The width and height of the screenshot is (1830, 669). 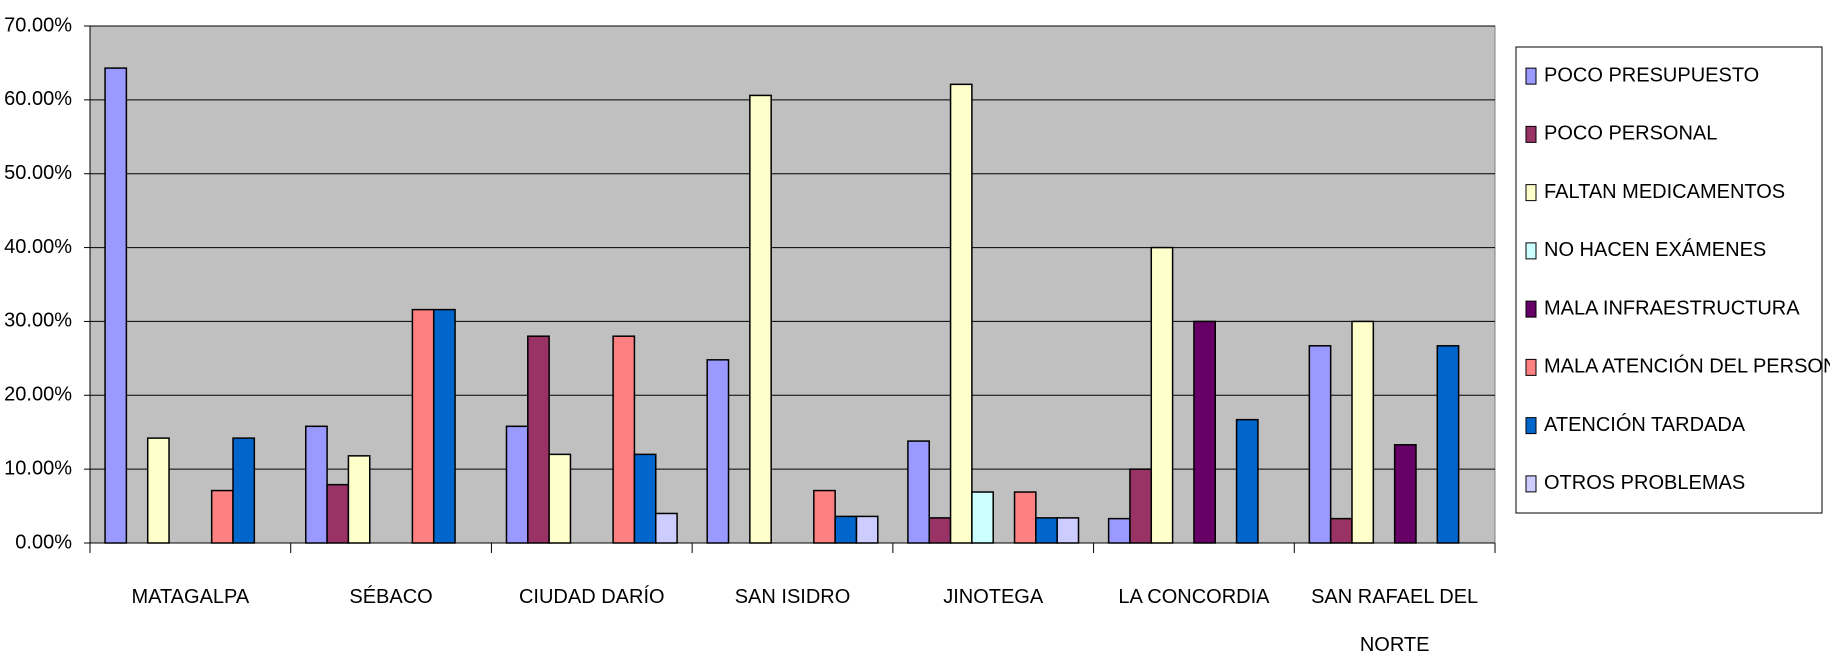 I want to click on y-tick-label: 60.00%, so click(x=38, y=99).